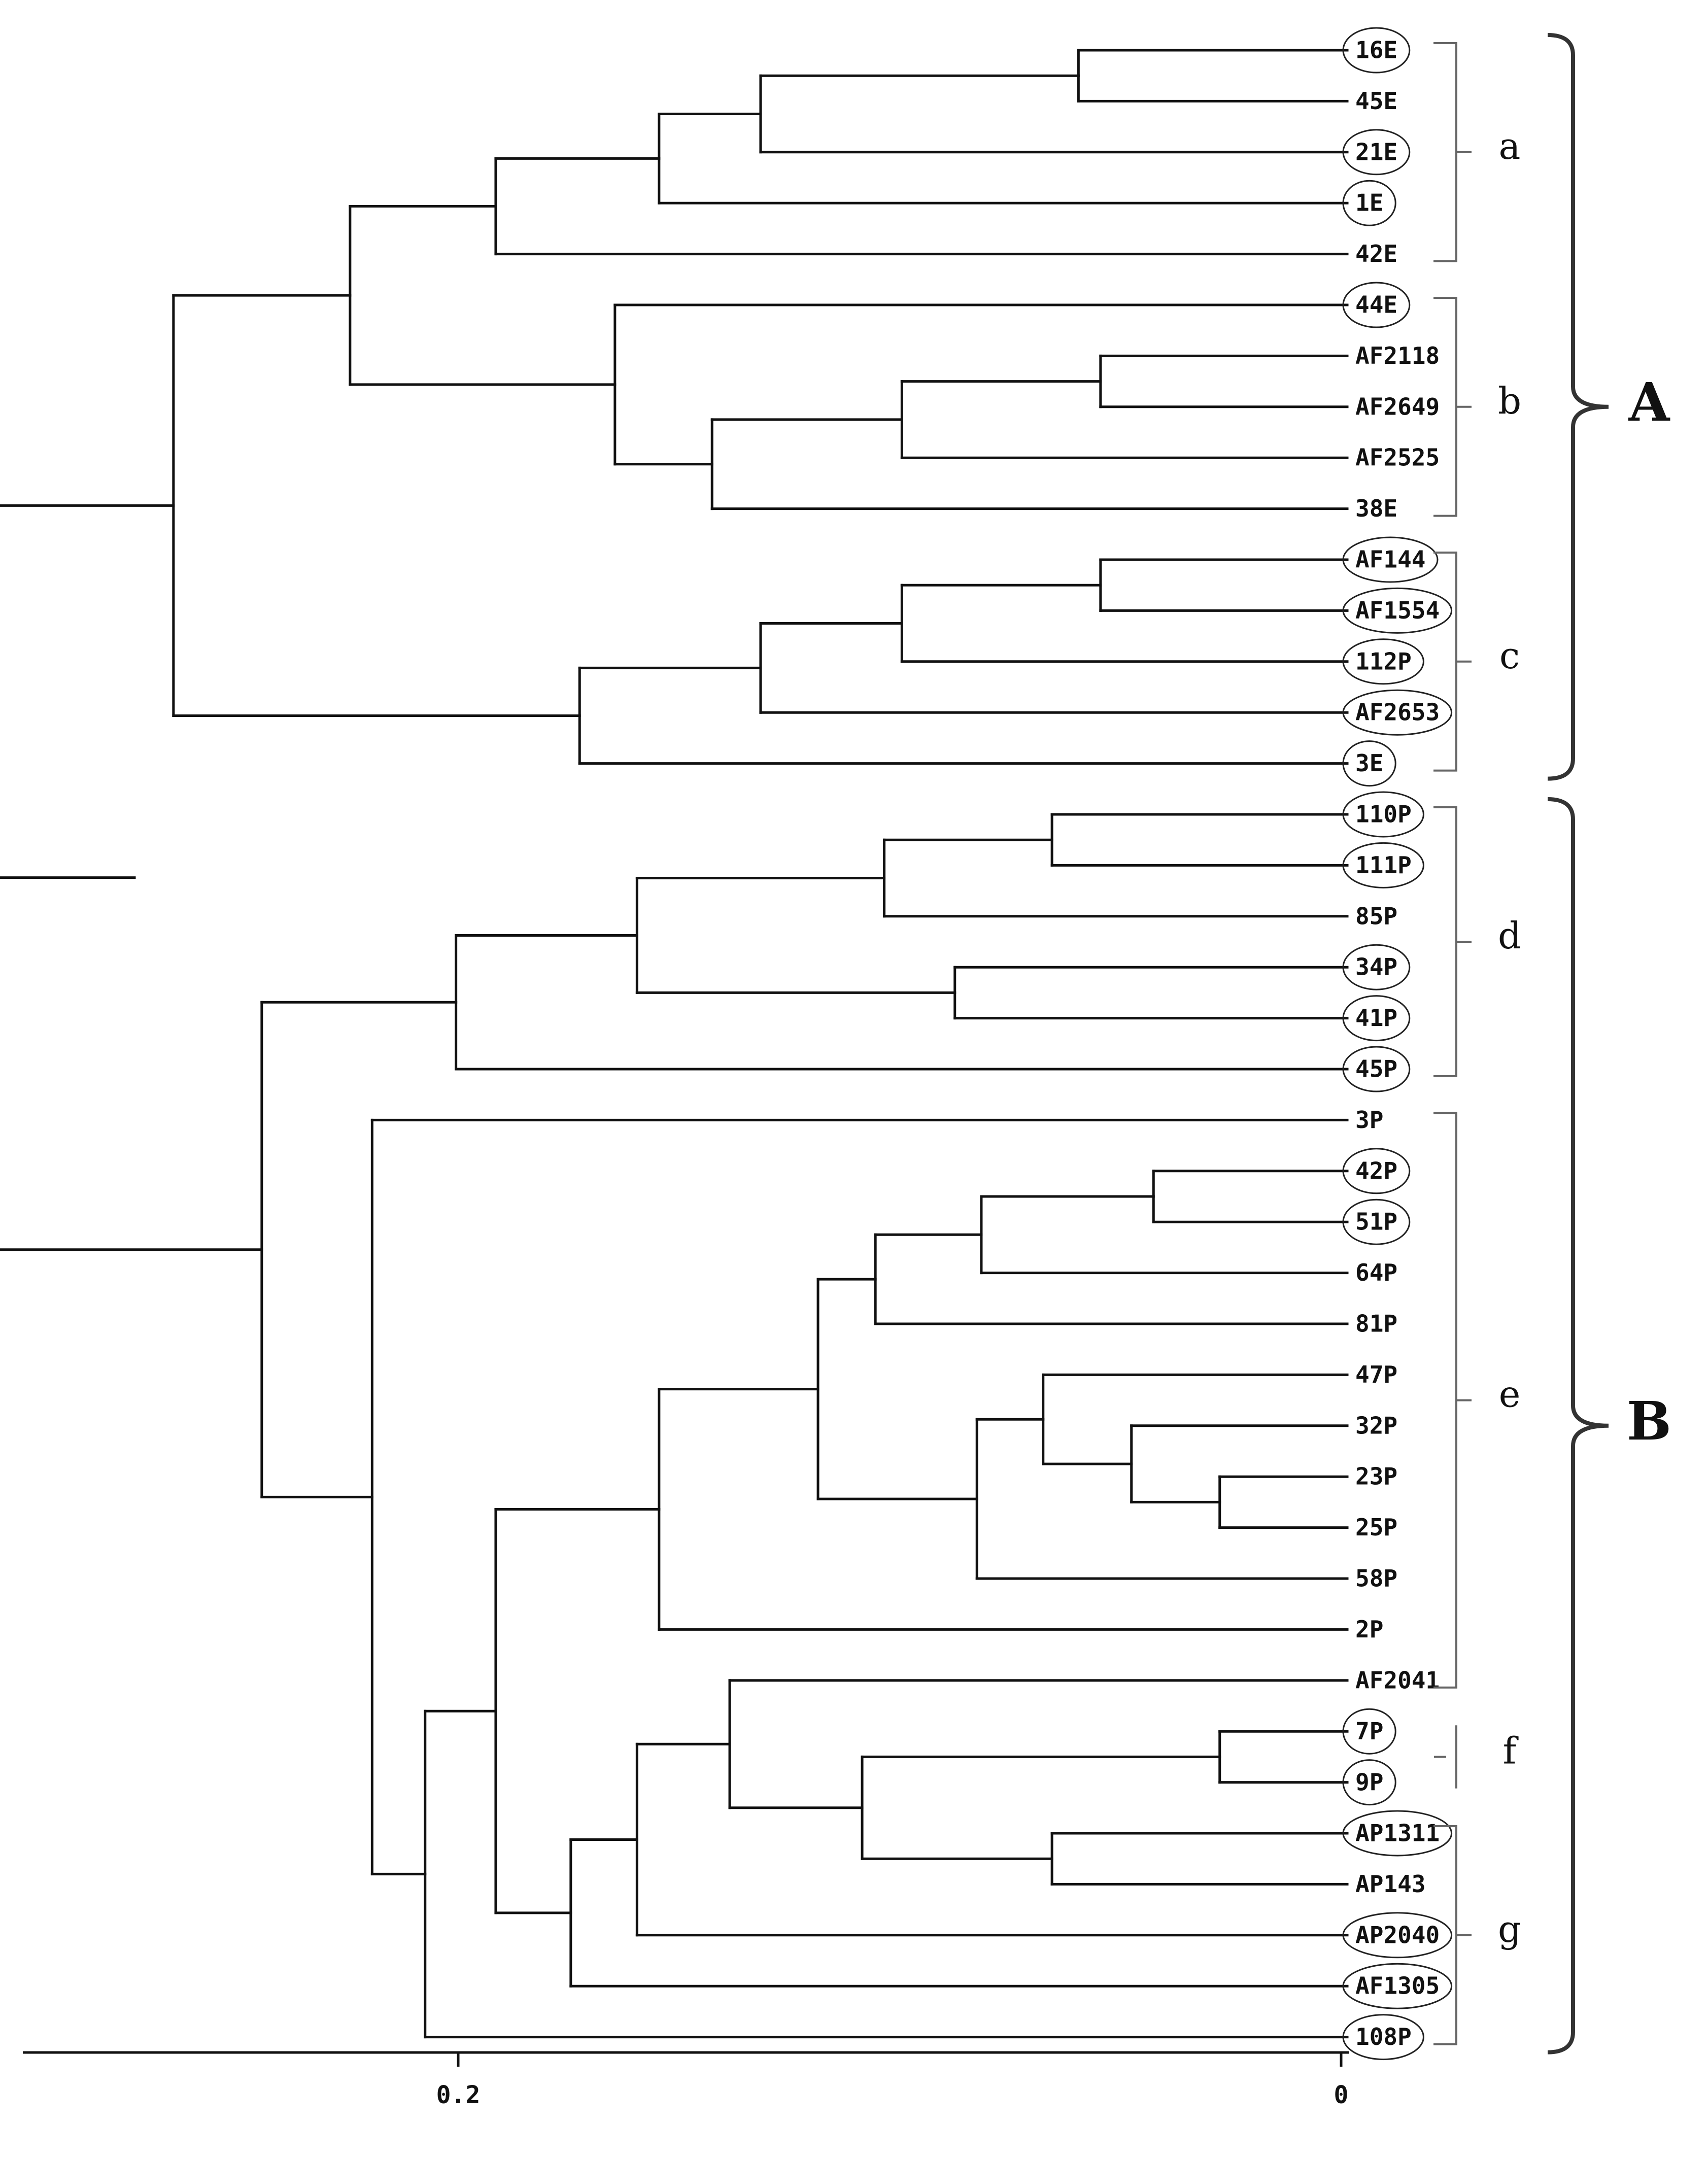 Image resolution: width=1708 pixels, height=2157 pixels. I want to click on leaf-label: 45E, so click(1376, 101).